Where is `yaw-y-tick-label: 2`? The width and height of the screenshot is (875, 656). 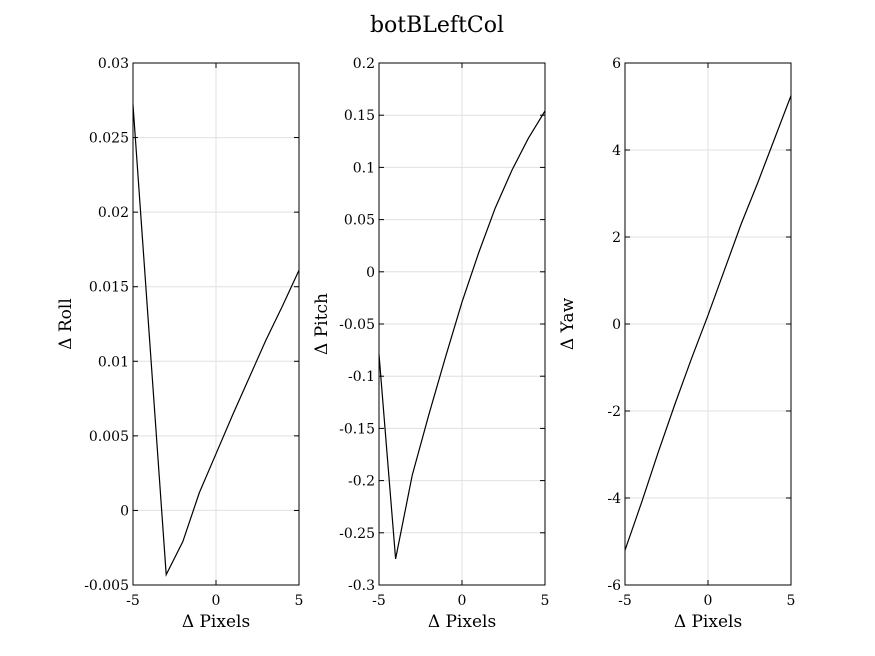 yaw-y-tick-label: 2 is located at coordinates (616, 238).